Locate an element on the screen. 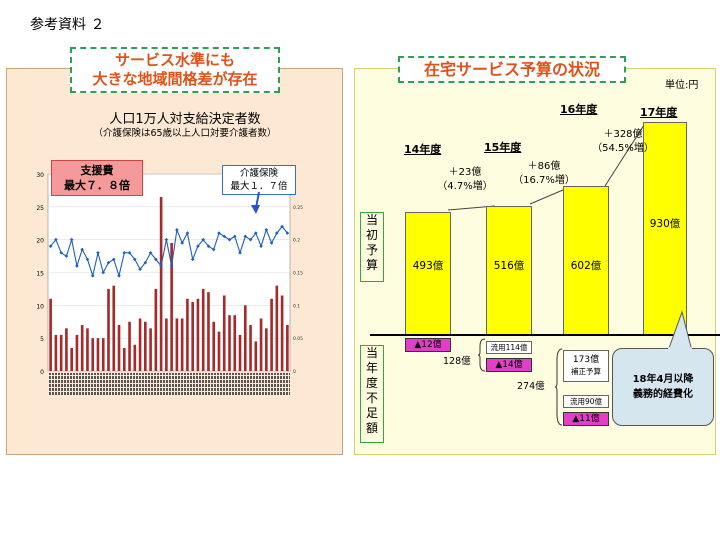  growth-fy15: ＋23億 （4.7%増） is located at coordinates (465, 180).